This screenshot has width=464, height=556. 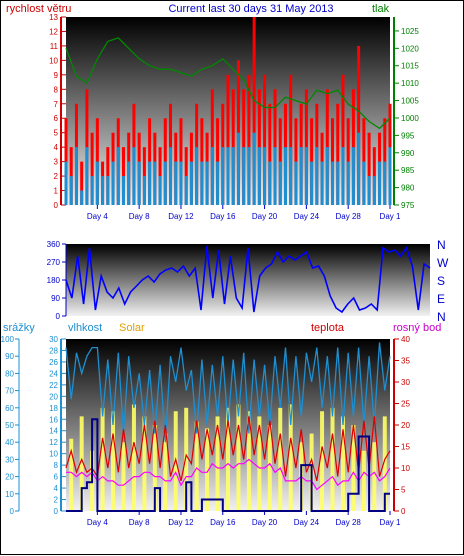 What do you see at coordinates (53, 396) in the screenshot?
I see `rain-tick-label: 20` at bounding box center [53, 396].